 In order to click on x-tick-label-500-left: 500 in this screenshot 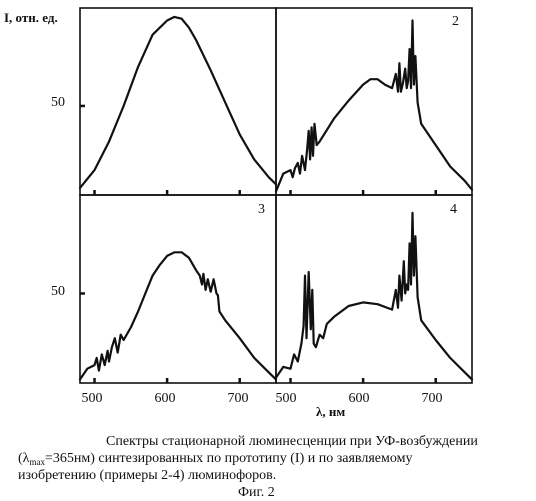, I will do `click(92, 398)`.